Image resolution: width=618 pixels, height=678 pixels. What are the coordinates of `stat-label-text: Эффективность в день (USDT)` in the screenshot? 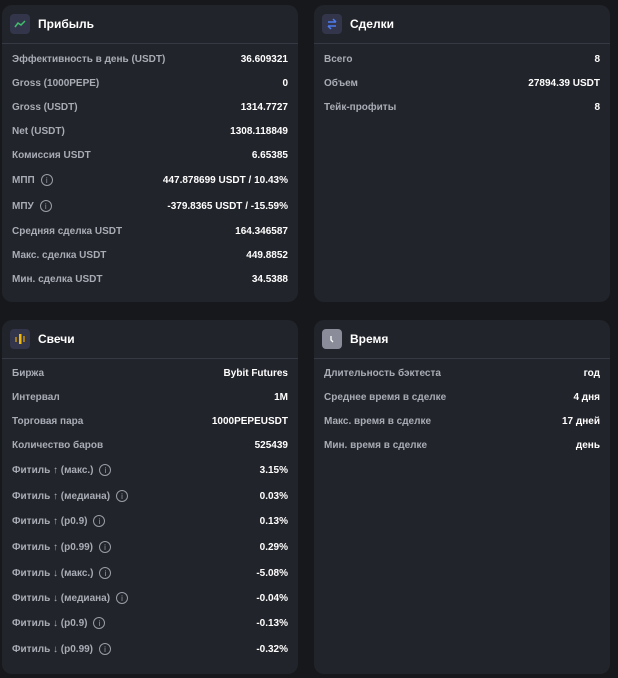 It's located at (89, 59).